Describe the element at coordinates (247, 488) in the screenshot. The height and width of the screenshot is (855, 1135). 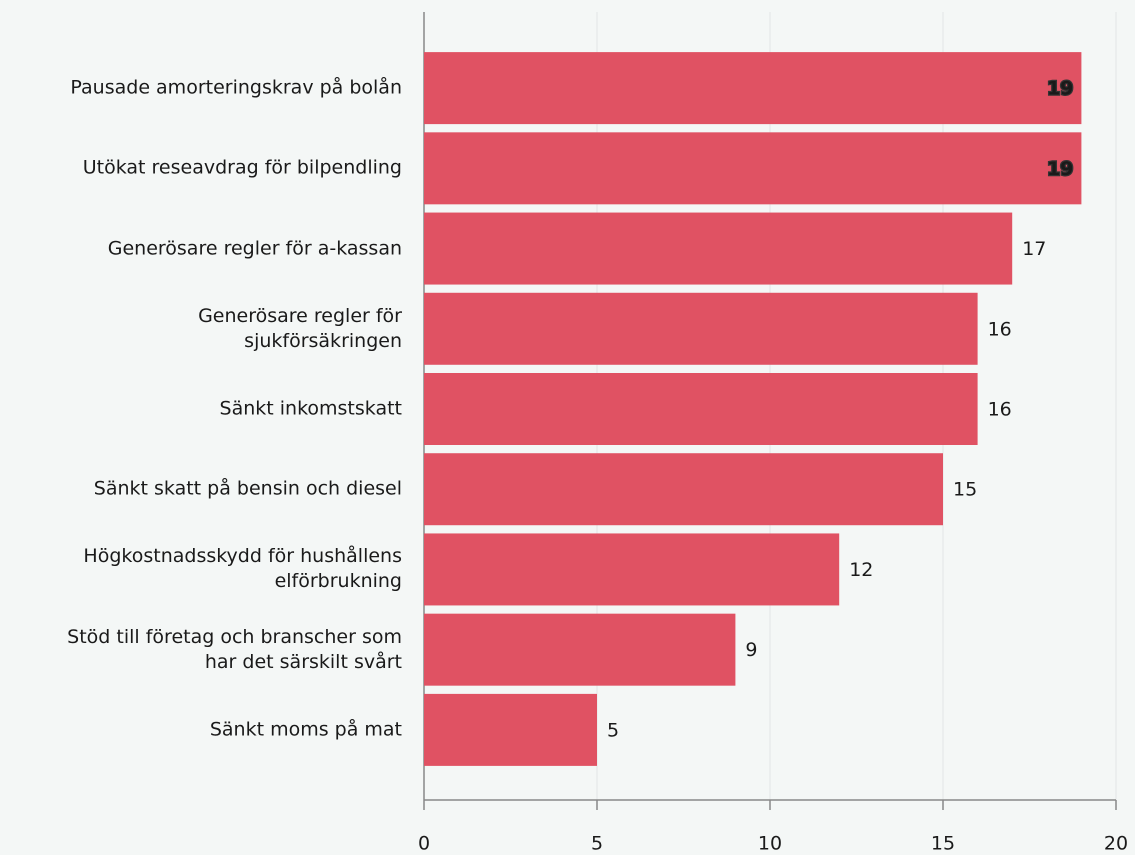
I see `y-tick-label: Sänkt skatt på bensin och diesel` at that location.